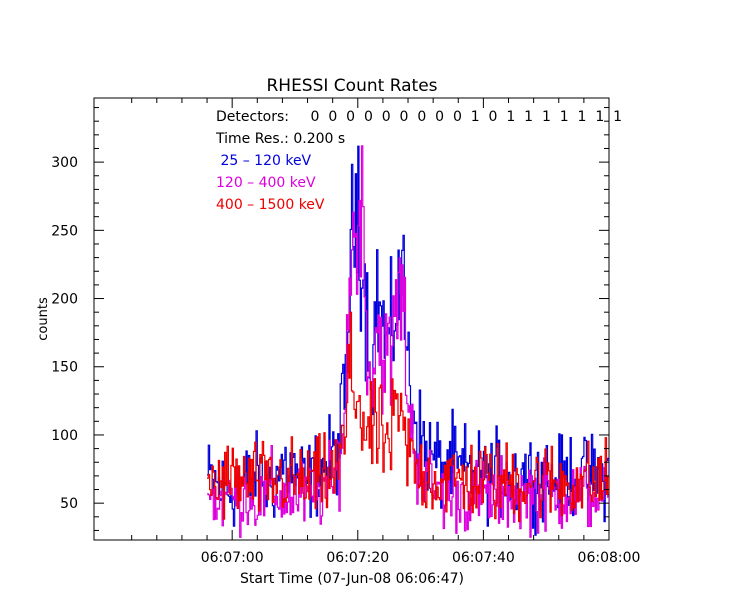 The image size is (750, 600). I want to click on legend: 25 – 120 keV 120 – 400 keV 400 – 1500 keV, so click(270, 183).